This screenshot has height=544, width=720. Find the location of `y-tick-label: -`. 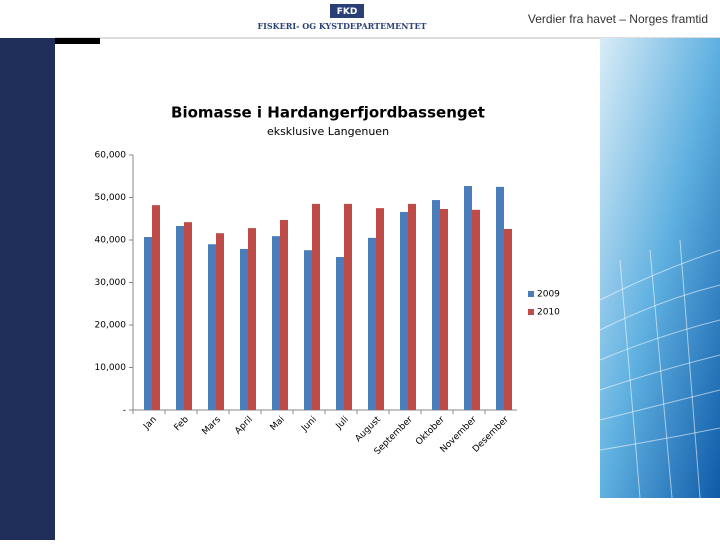

y-tick-label: - is located at coordinates (124, 411).